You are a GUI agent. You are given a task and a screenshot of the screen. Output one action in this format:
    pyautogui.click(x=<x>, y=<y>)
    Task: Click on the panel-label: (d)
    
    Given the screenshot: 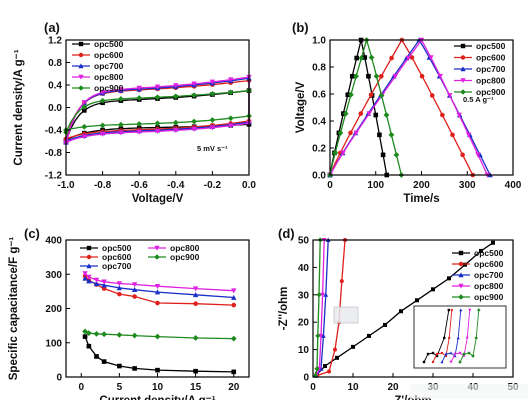 What is the action you would take?
    pyautogui.click(x=286, y=233)
    